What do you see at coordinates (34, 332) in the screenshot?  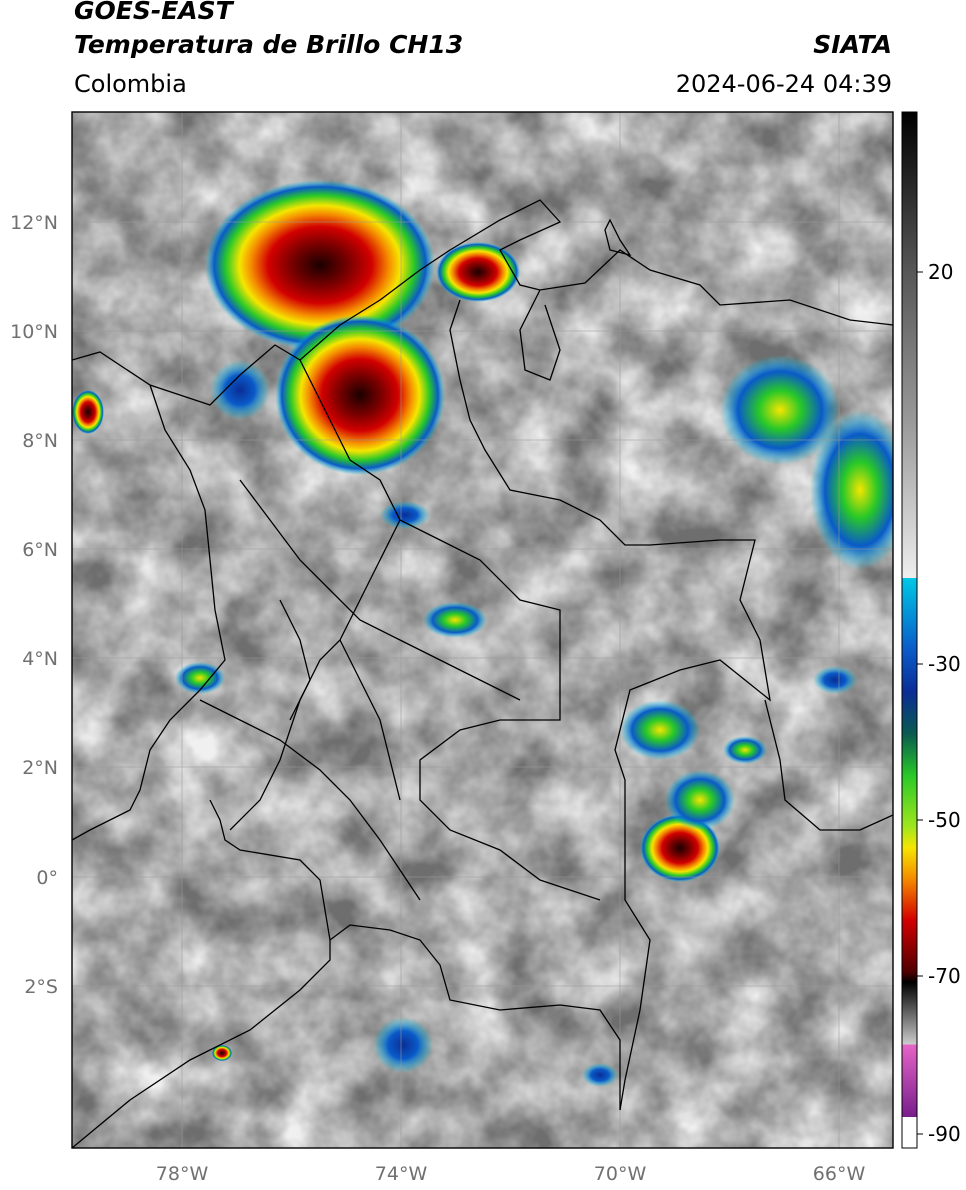 I see `lat-label: 10°N` at bounding box center [34, 332].